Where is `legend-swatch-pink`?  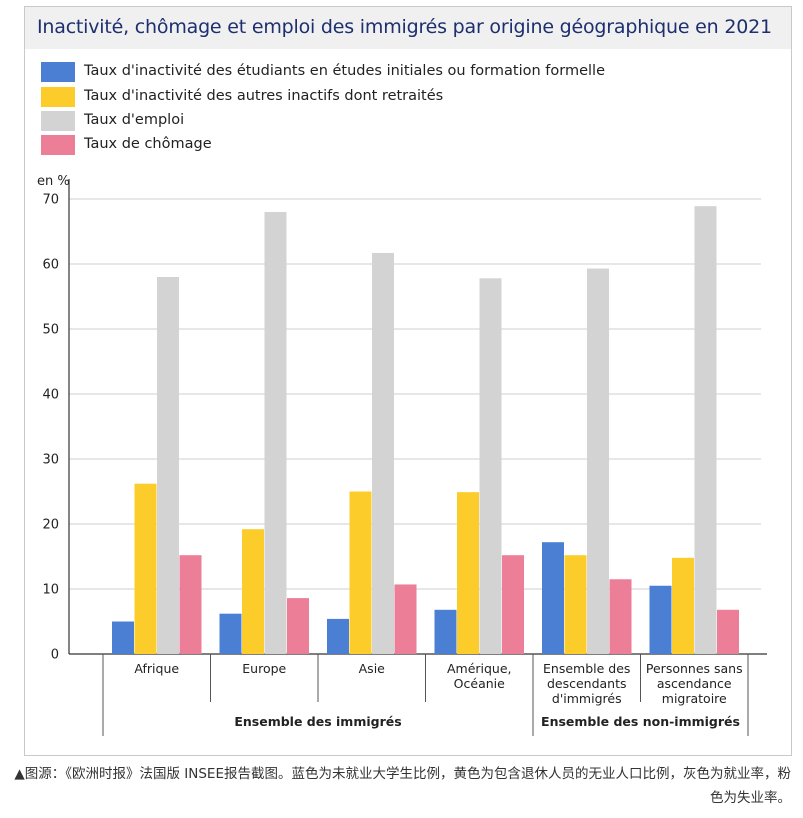 legend-swatch-pink is located at coordinates (58, 145).